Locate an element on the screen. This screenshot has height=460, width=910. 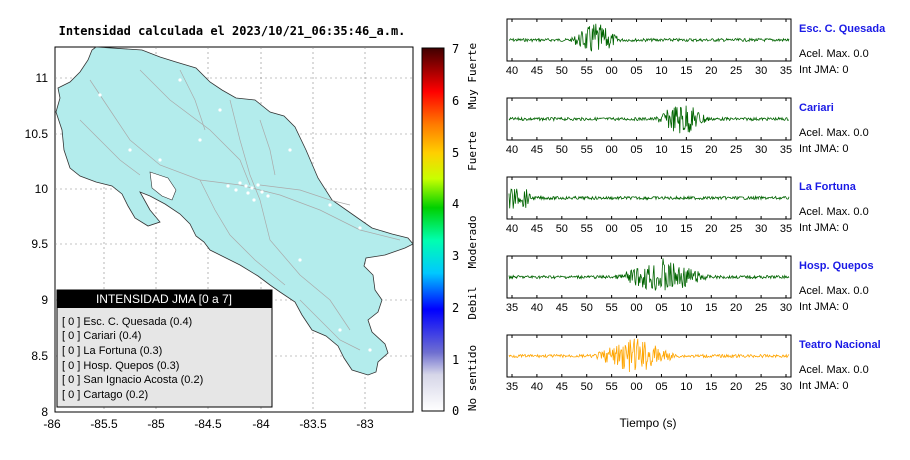
colorbar-label: Debil is located at coordinates (472, 302).